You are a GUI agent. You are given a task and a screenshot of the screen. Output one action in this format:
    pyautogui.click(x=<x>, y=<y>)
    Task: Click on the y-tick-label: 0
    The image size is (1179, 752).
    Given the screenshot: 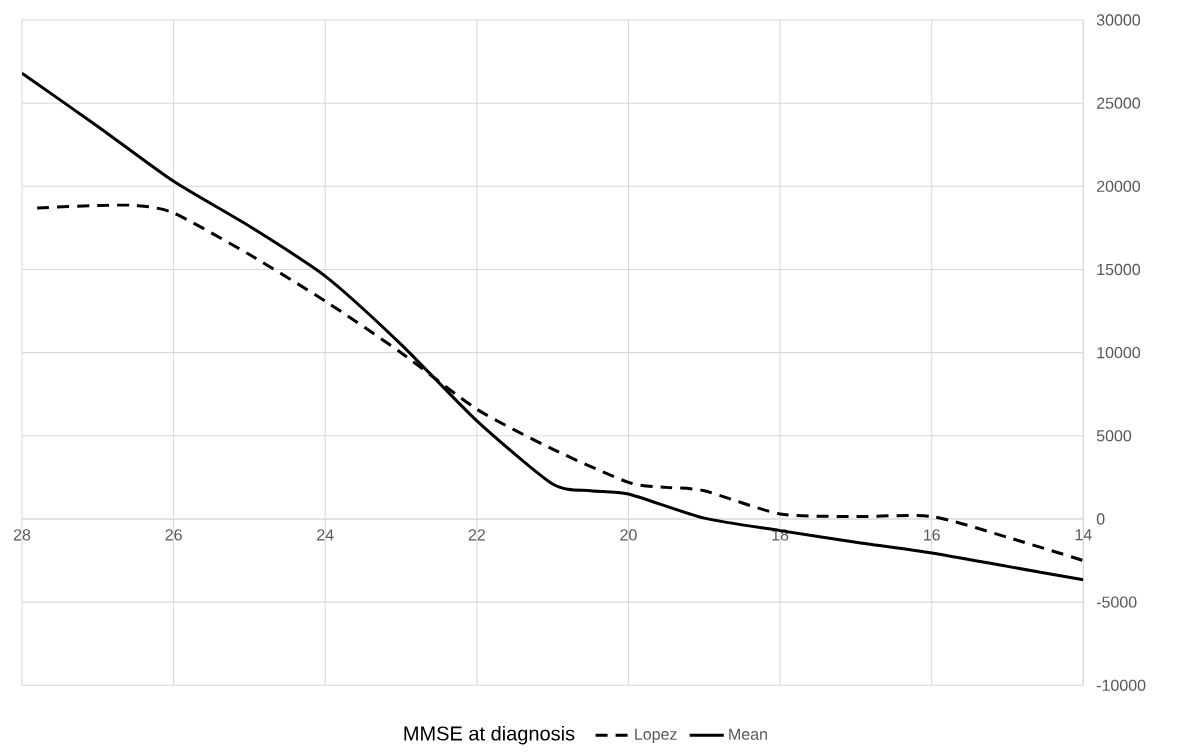 What is the action you would take?
    pyautogui.click(x=1100, y=519)
    